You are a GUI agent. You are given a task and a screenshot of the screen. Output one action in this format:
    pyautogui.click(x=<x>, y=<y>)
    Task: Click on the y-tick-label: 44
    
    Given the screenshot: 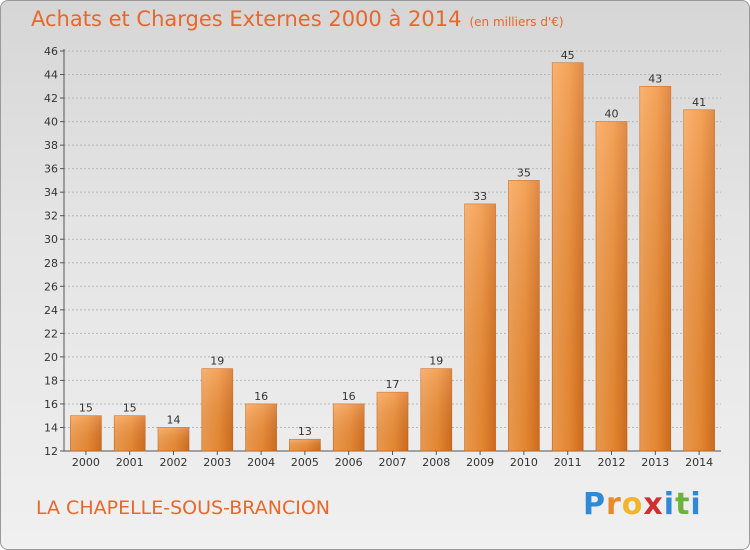 What is the action you would take?
    pyautogui.click(x=51, y=75)
    